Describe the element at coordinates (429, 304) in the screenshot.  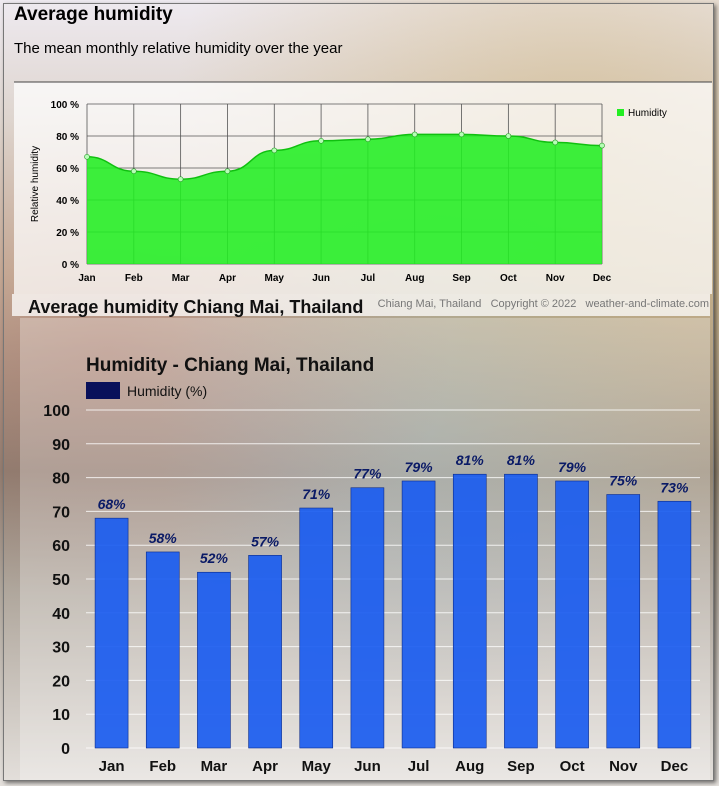
I see `credit-place: Chiang Mai, Thailand` at that location.